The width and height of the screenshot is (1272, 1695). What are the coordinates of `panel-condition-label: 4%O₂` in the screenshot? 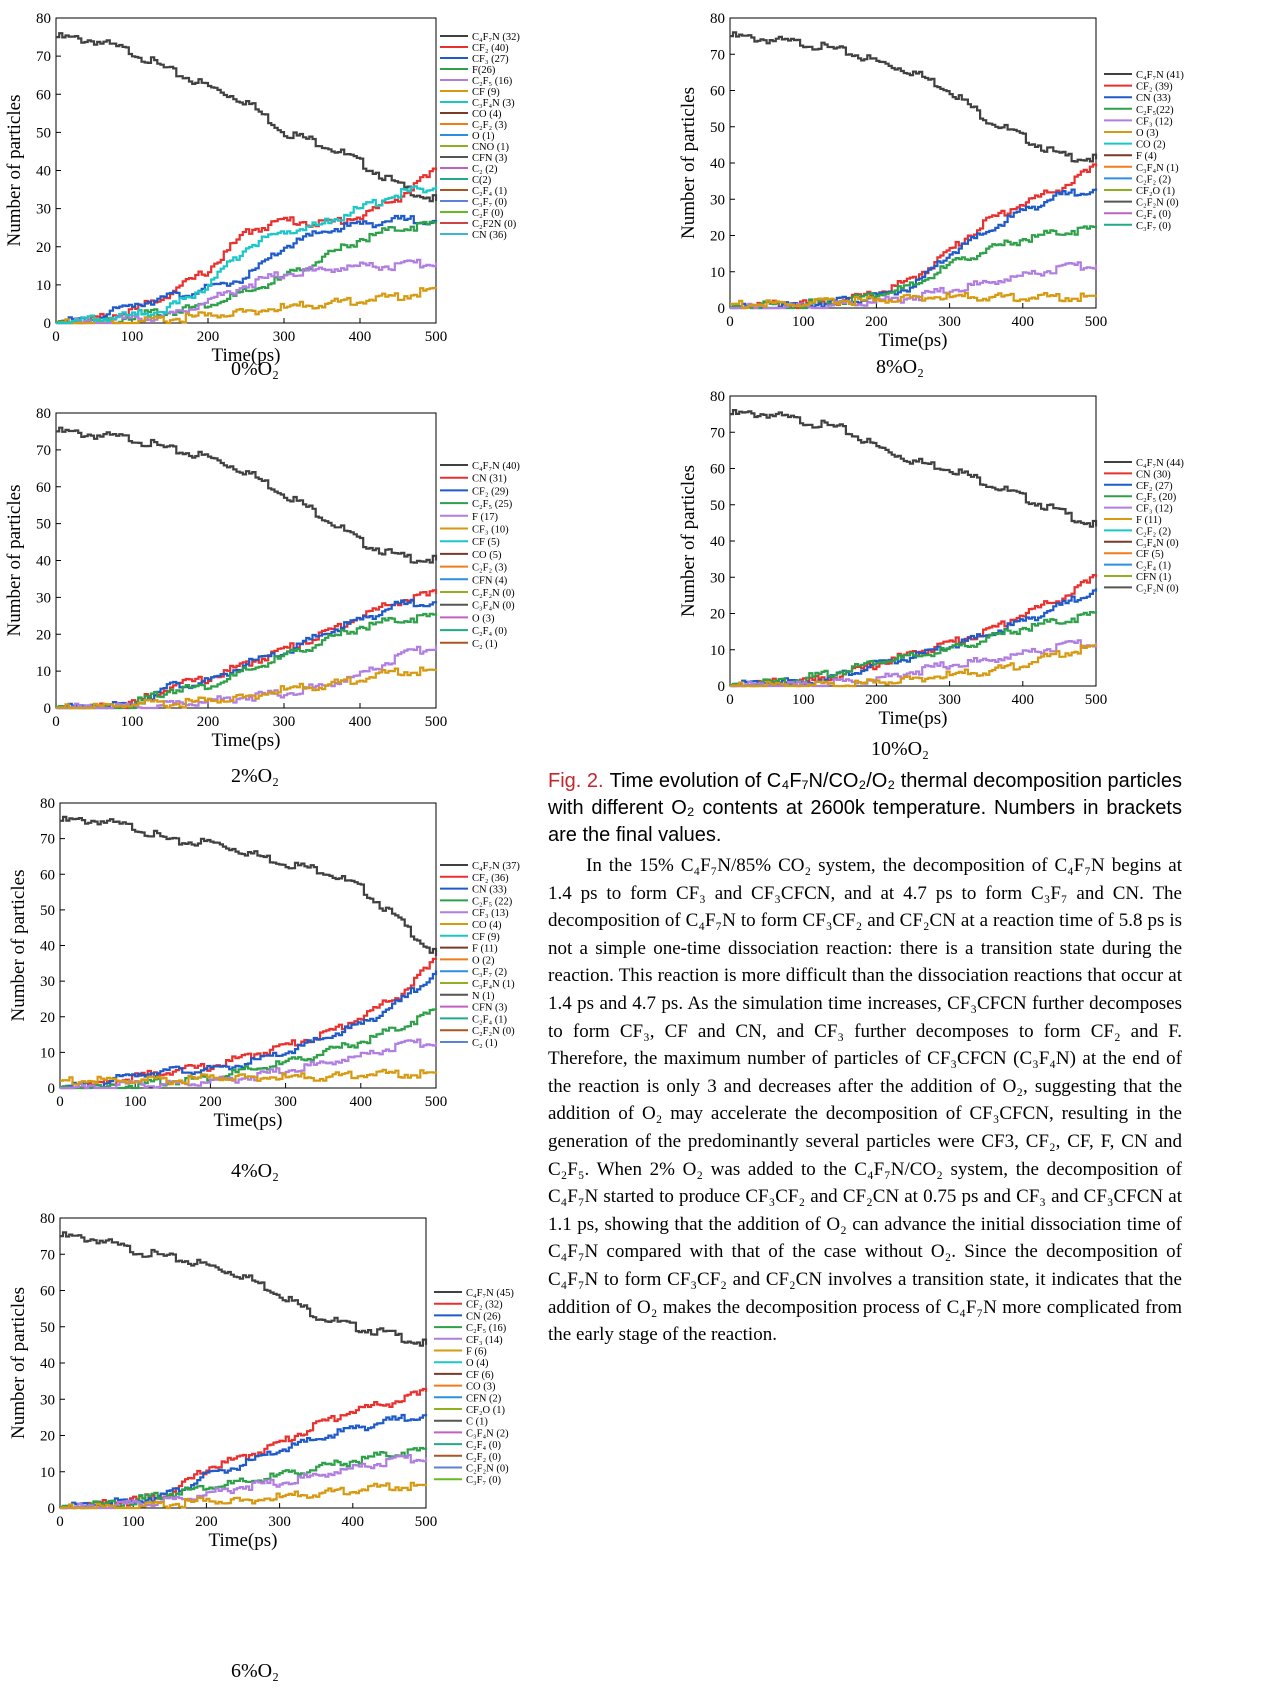 It's located at (255, 1171).